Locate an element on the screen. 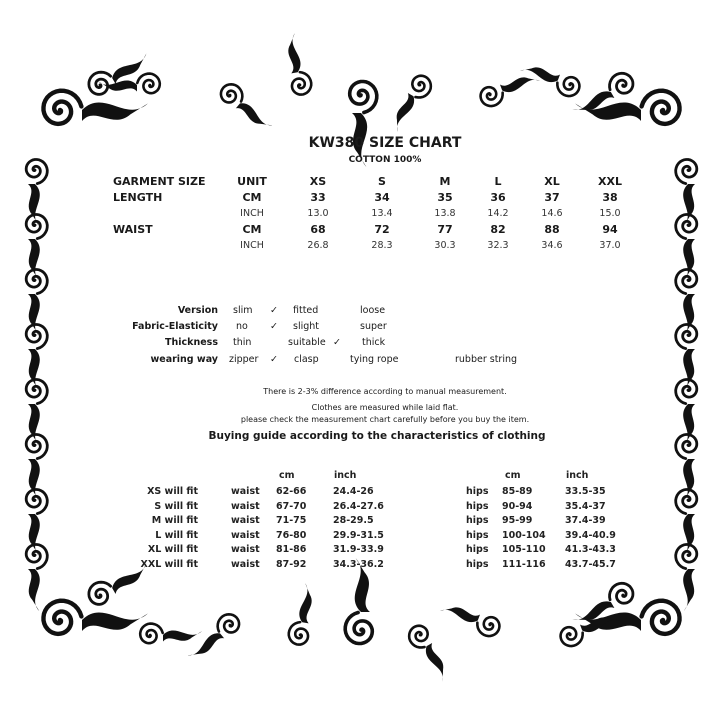 The height and width of the screenshot is (720, 723). waist-inch: 29.9-31.5 is located at coordinates (358, 535).